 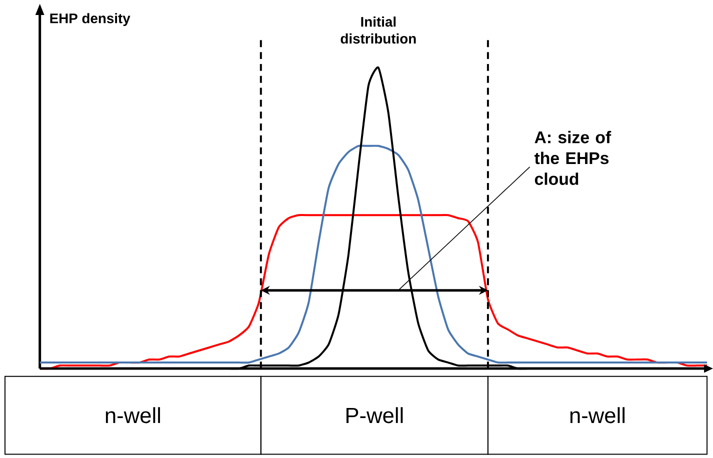 What do you see at coordinates (90, 19) in the screenshot?
I see `y-axis-title: EHP density` at bounding box center [90, 19].